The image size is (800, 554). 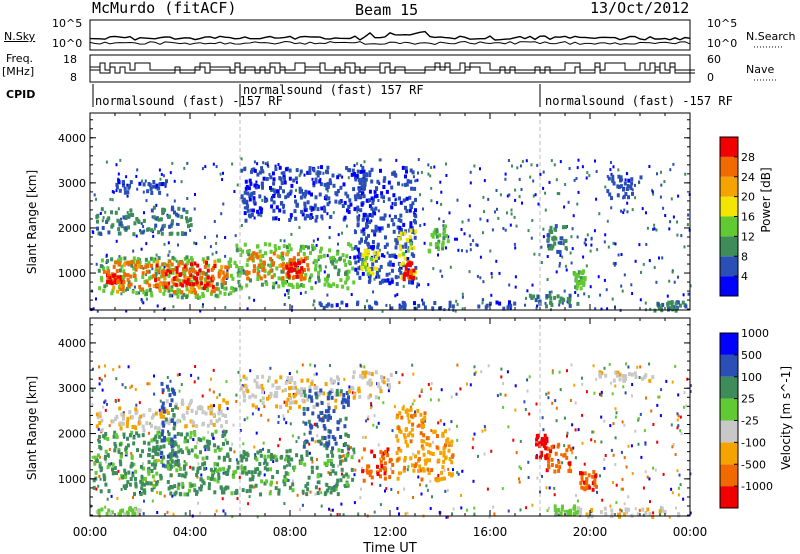 What do you see at coordinates (729, 409) in the screenshot?
I see `velocity-colorbar-swatch` at bounding box center [729, 409].